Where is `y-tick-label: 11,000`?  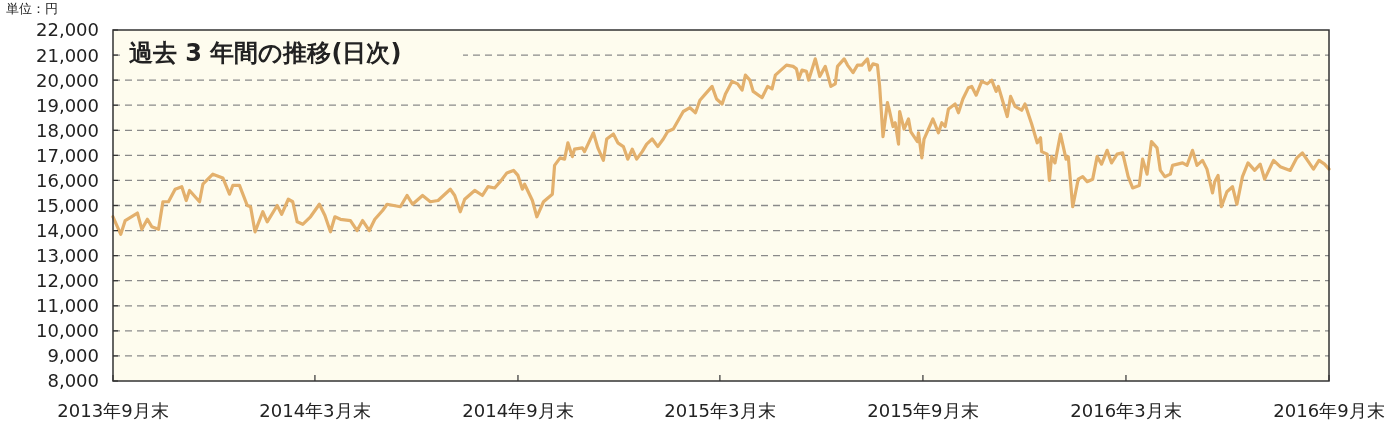 y-tick-label: 11,000 is located at coordinates (67, 306).